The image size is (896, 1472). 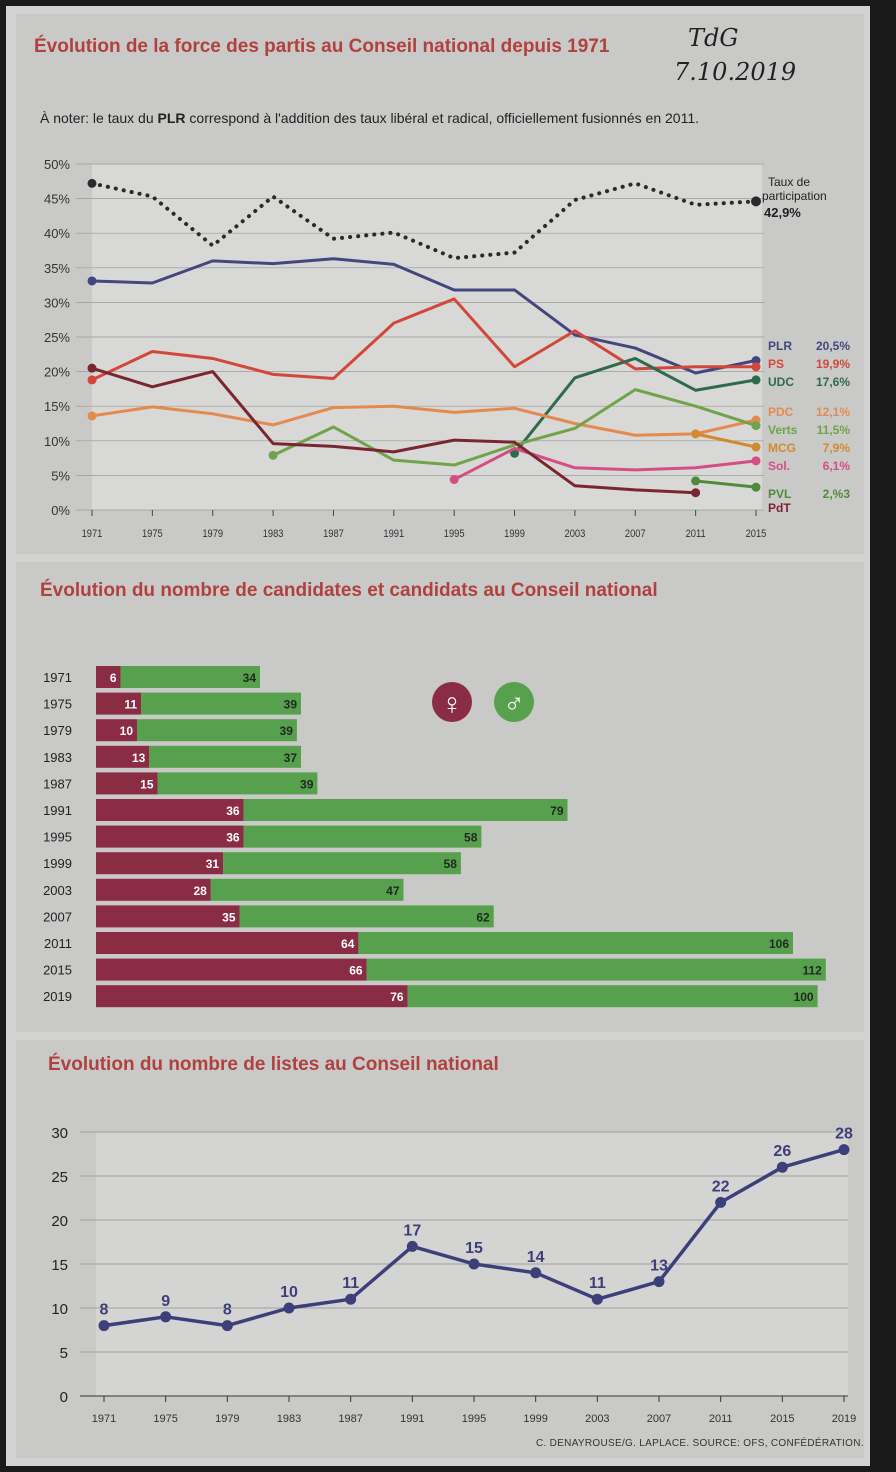 What do you see at coordinates (57, 164) in the screenshot?
I see `y-tick-label: 50%` at bounding box center [57, 164].